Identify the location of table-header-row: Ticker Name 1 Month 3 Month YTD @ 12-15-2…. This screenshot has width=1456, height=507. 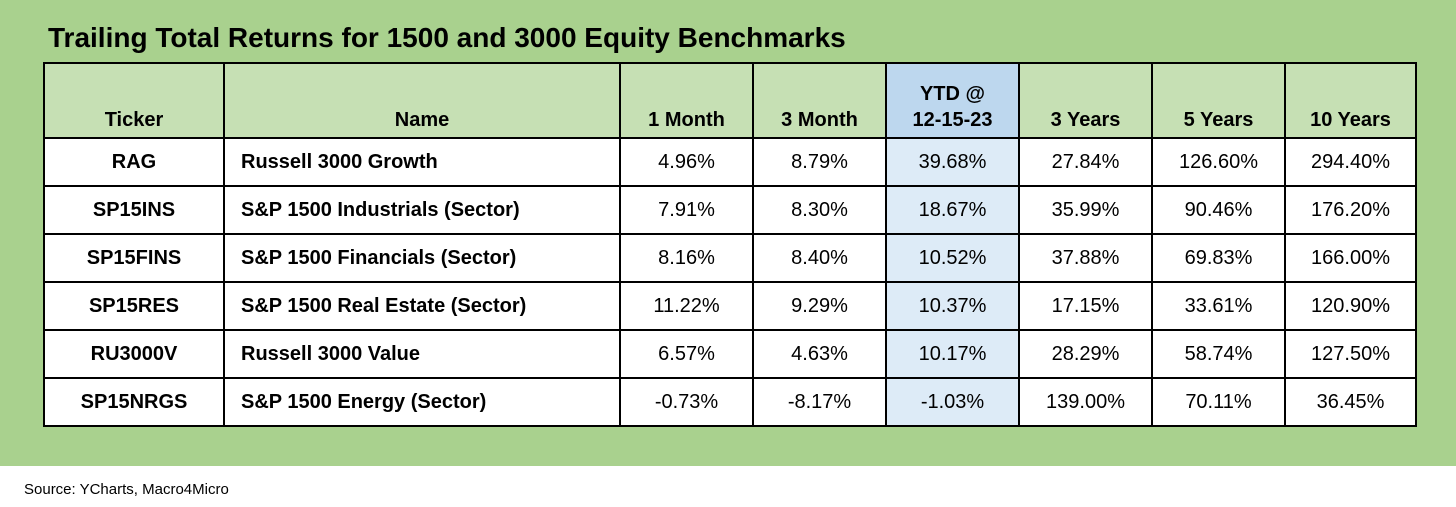
(730, 100).